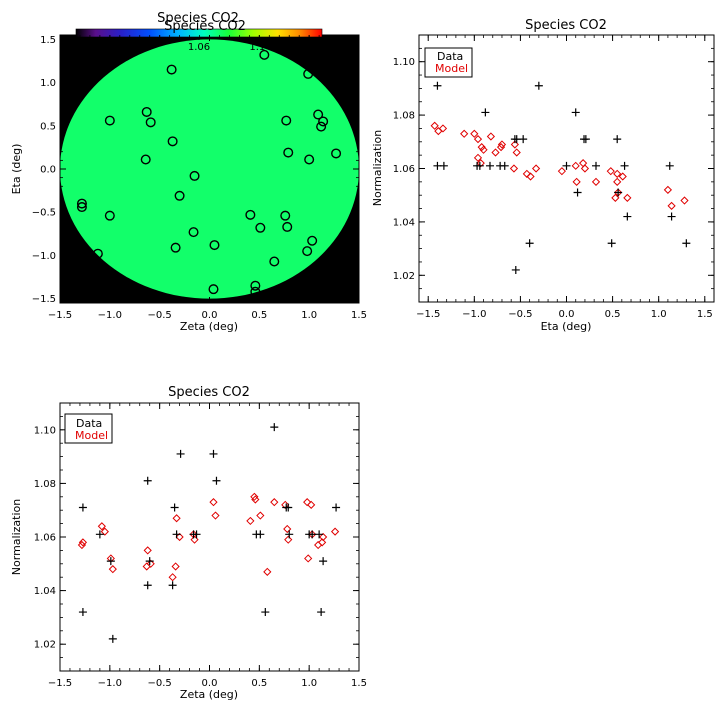 This screenshot has width=720, height=720. I want to click on eta-legend: Data Model, so click(448, 62).